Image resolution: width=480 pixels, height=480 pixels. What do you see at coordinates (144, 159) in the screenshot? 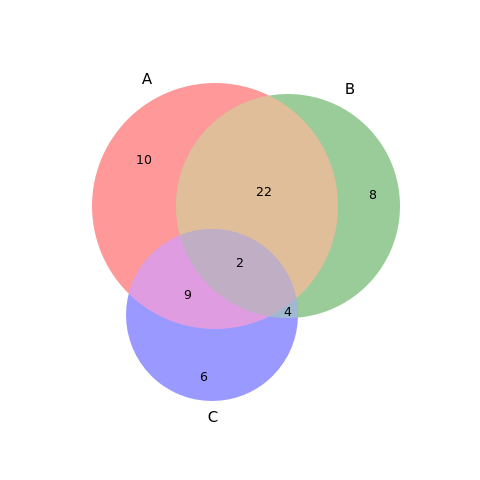
I see `region-a-only-count: 10` at bounding box center [144, 159].